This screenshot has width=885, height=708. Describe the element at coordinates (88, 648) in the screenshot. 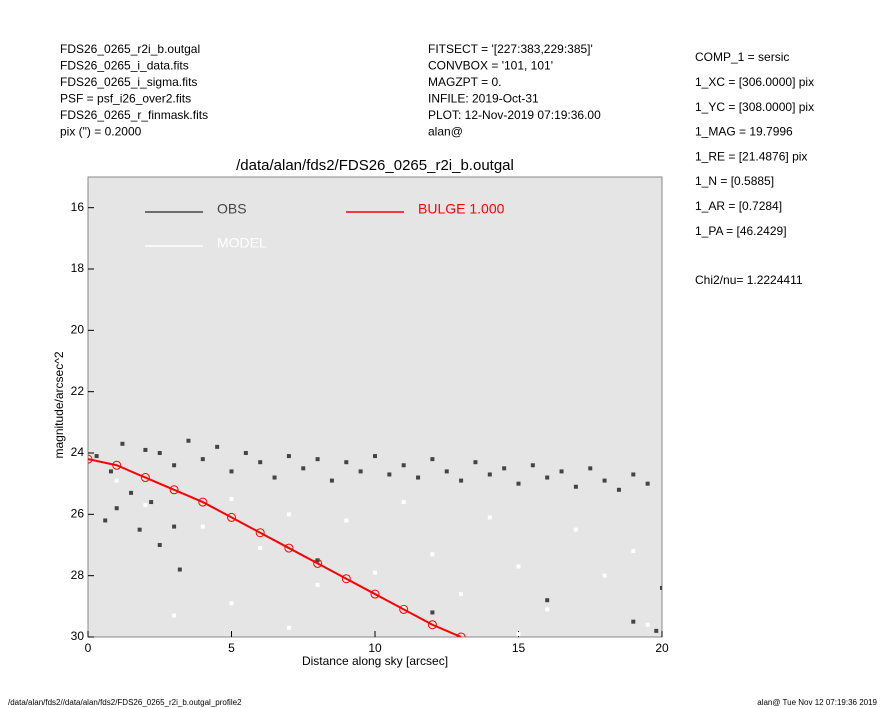

I see `x-tick-label: 0` at that location.